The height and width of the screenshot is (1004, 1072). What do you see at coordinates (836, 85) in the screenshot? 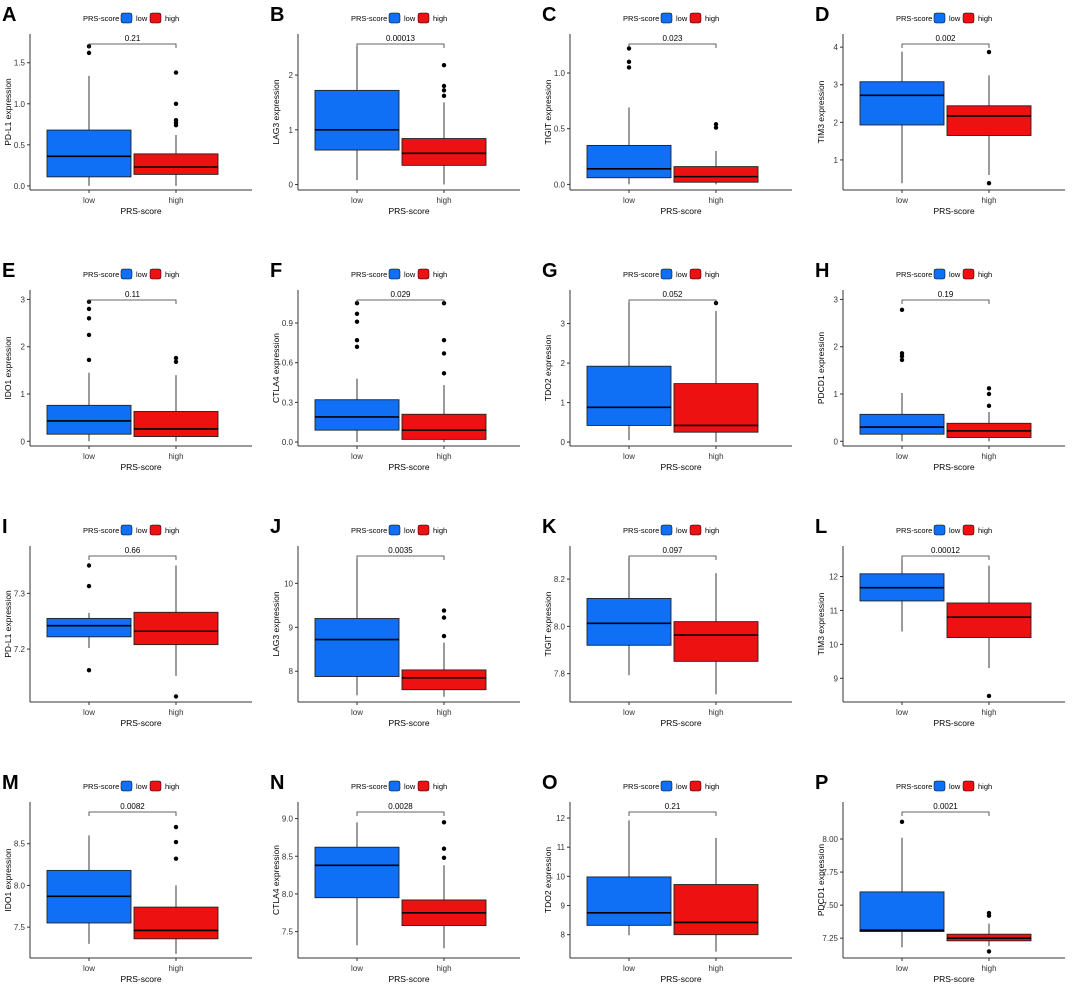
I see `y-tick-label: 3` at bounding box center [836, 85].